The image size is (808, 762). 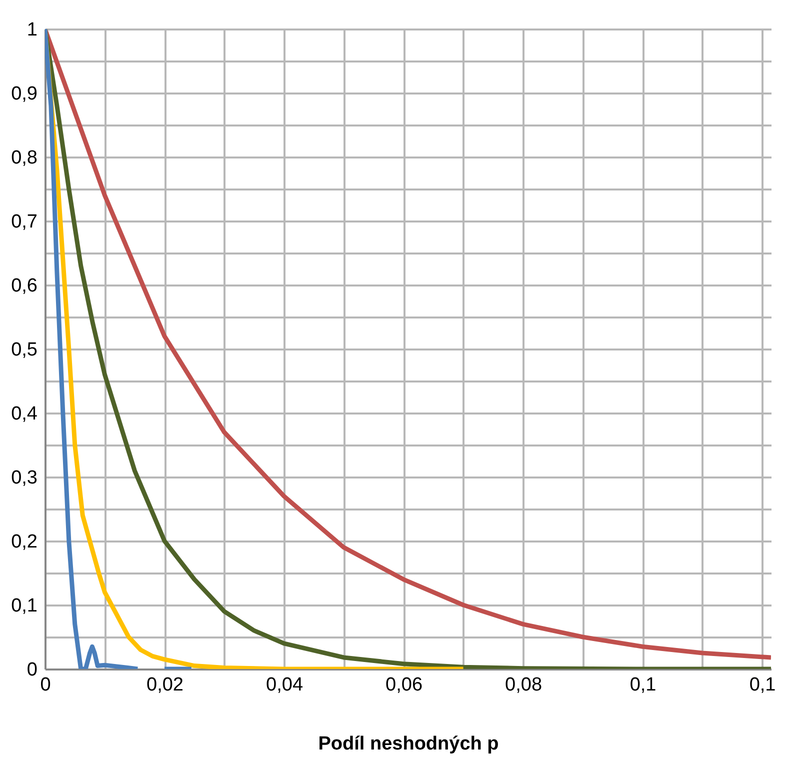 What do you see at coordinates (523, 685) in the screenshot?
I see `x-tick-label: 0,08` at bounding box center [523, 685].